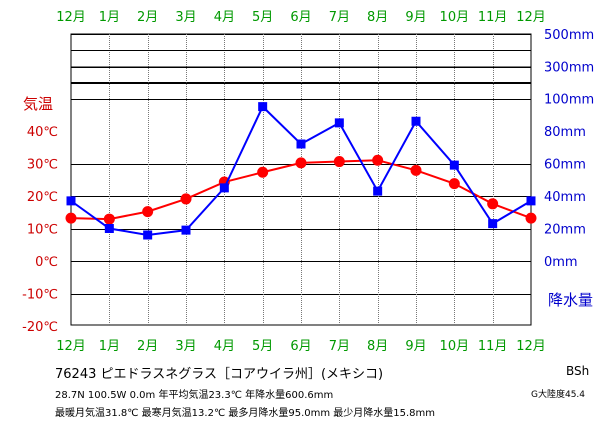 The width and height of the screenshot is (611, 425). I want to click on temperature-tick-label: 20℃, so click(42, 197).